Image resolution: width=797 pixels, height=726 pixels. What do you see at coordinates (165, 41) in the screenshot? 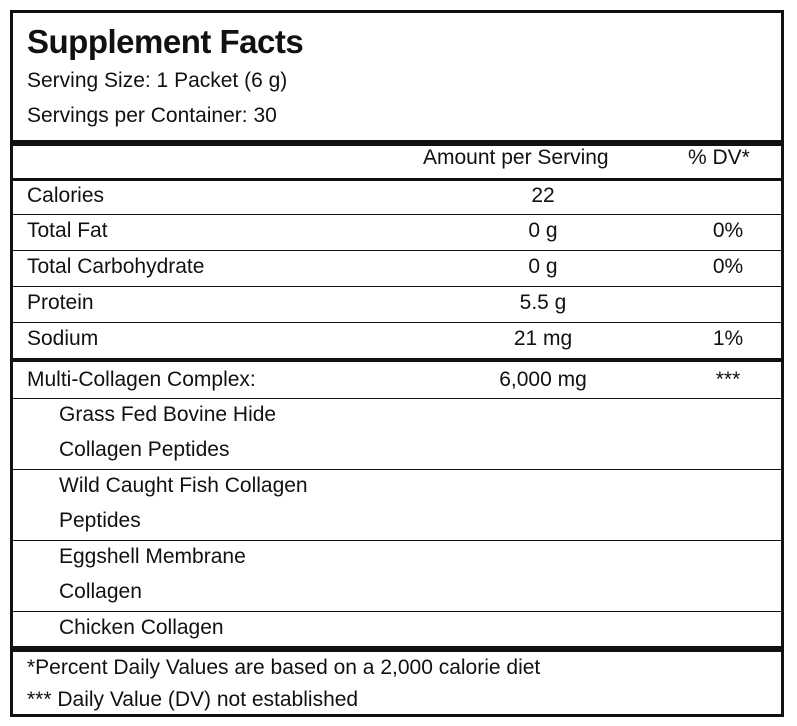
I see `panel-title: Supplement Facts` at bounding box center [165, 41].